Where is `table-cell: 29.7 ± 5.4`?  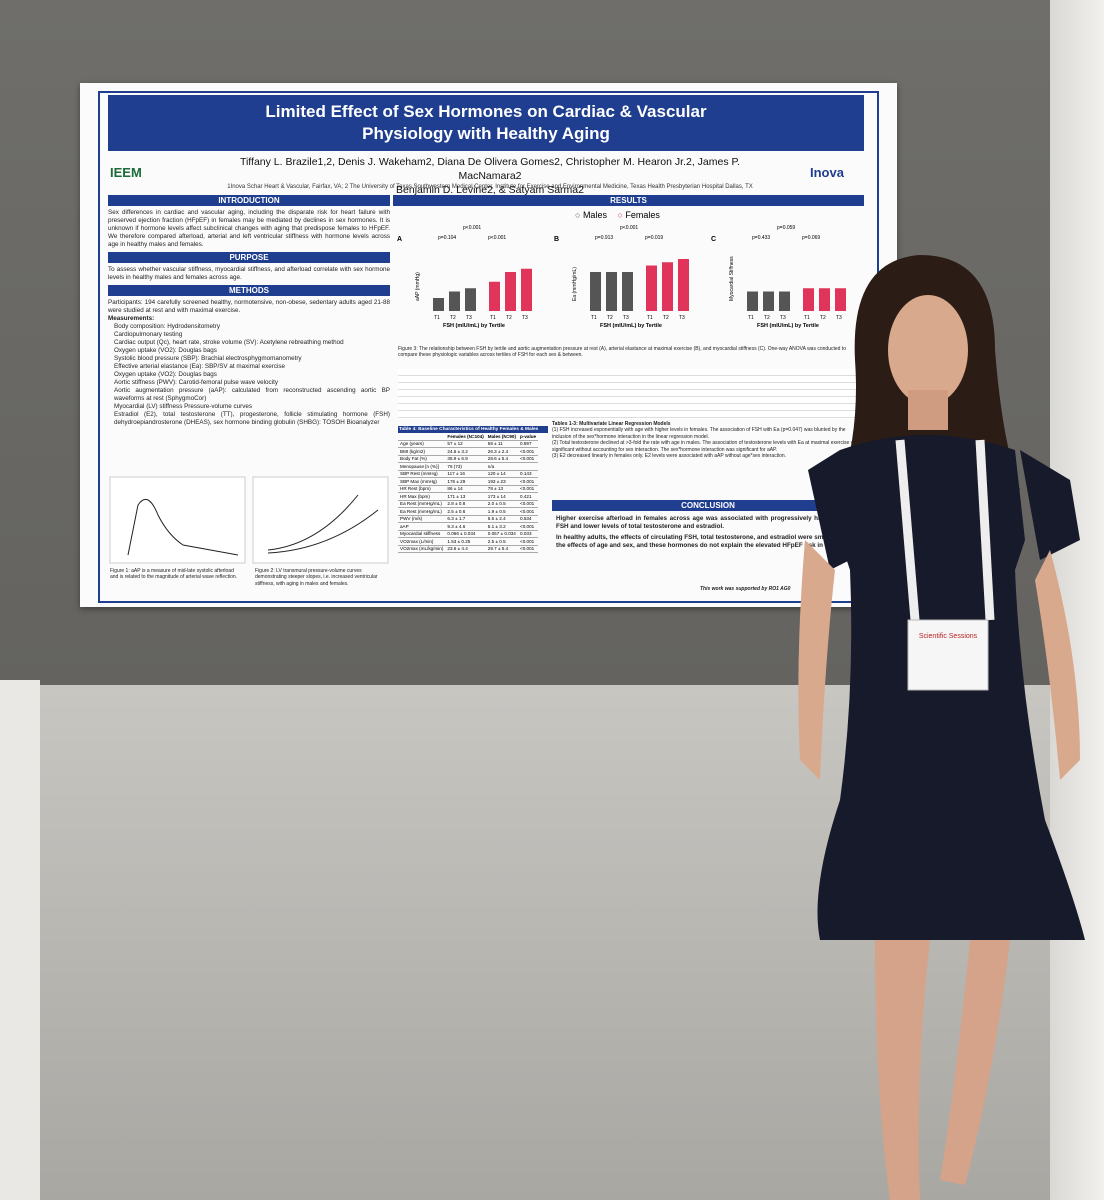 table-cell: 29.7 ± 5.4 is located at coordinates (502, 549).